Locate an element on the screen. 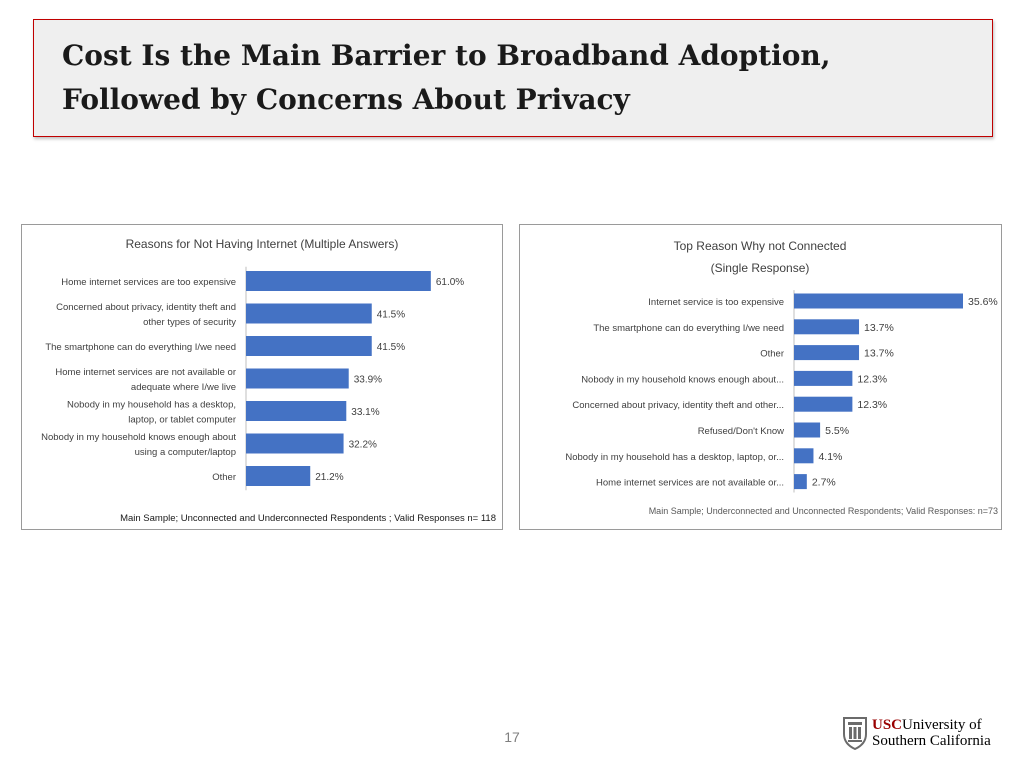 The width and height of the screenshot is (1024, 768). category-label: Refused/Don't Know is located at coordinates (741, 431).